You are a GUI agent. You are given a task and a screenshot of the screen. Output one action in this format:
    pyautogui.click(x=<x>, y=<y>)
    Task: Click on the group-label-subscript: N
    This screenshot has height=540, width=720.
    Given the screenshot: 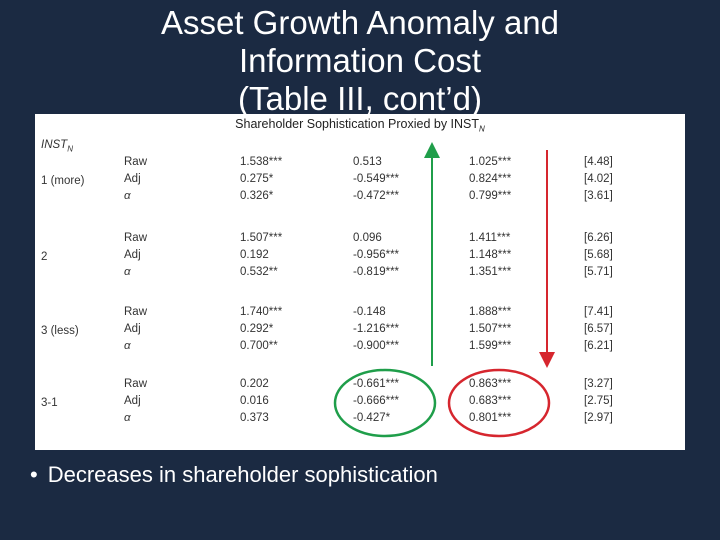 What is the action you would take?
    pyautogui.click(x=70, y=149)
    